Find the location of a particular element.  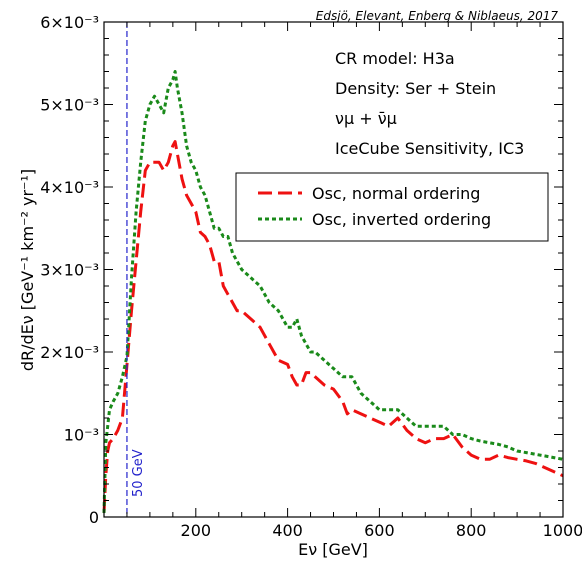

legend-label-normal: Osc, normal ordering is located at coordinates (396, 193).